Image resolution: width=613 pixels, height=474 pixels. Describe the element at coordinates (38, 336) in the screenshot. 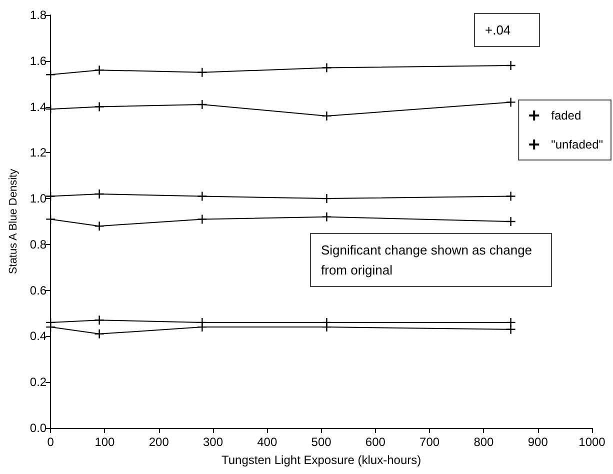

I see `y-tick-label: 0.4` at that location.